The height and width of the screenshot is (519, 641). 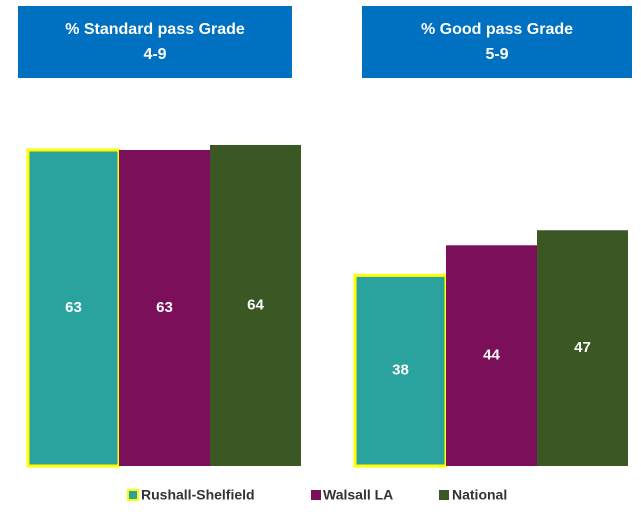 What do you see at coordinates (155, 29) in the screenshot?
I see `chart-title: % Standard pass Grade` at bounding box center [155, 29].